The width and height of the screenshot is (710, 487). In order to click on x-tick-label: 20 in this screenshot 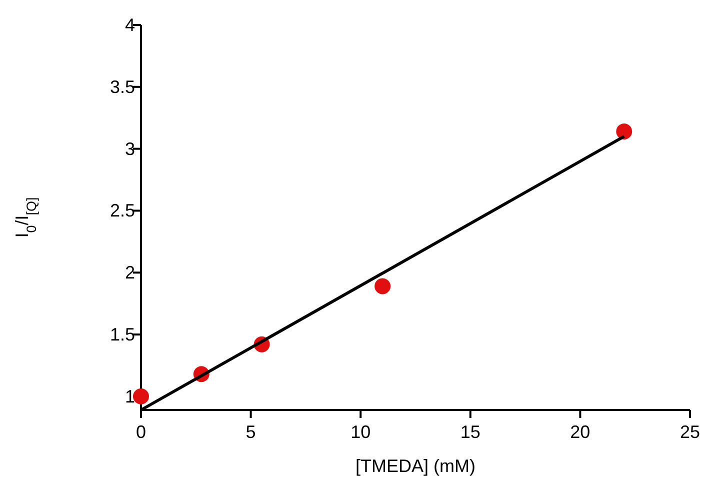, I will do `click(580, 432)`.